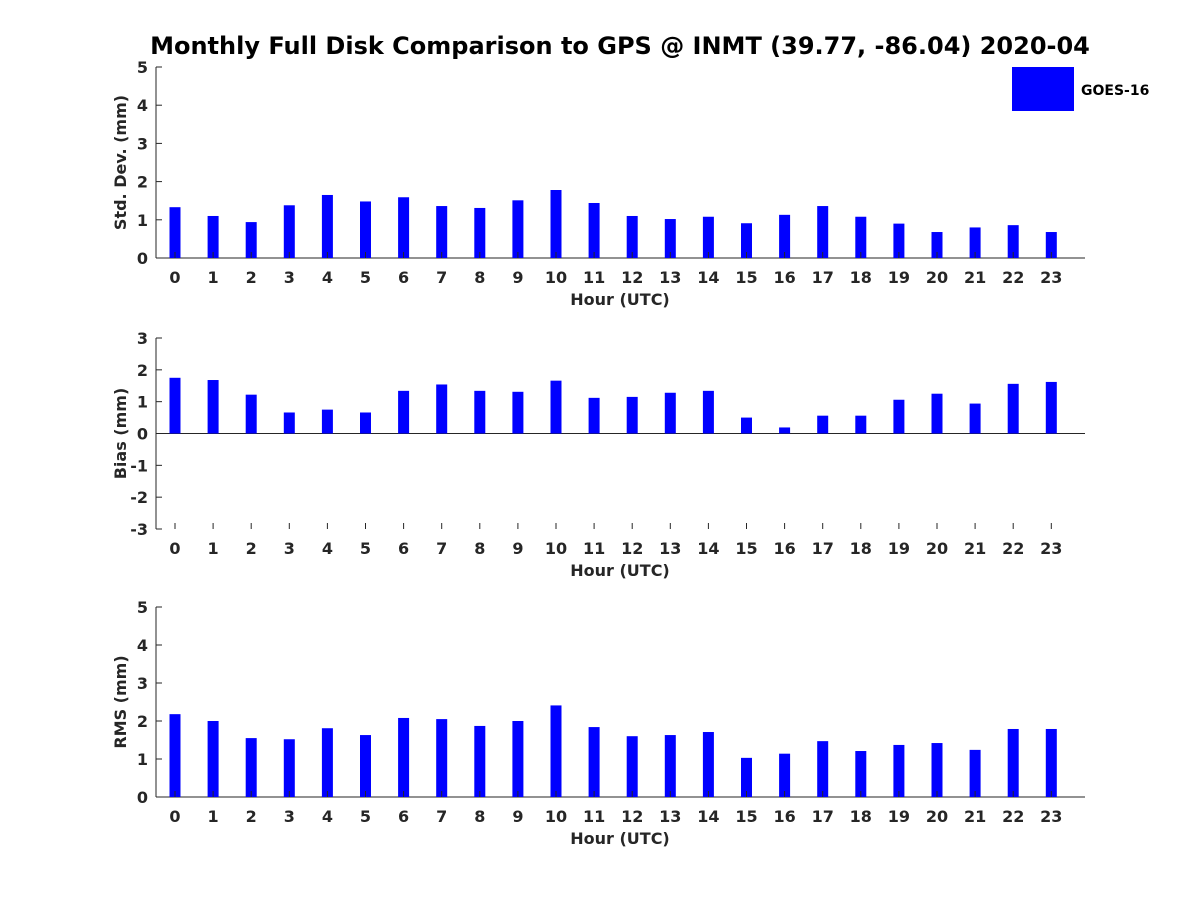 The height and width of the screenshot is (900, 1200). What do you see at coordinates (823, 816) in the screenshot?
I see `rms-x-tick-label: 17` at bounding box center [823, 816].